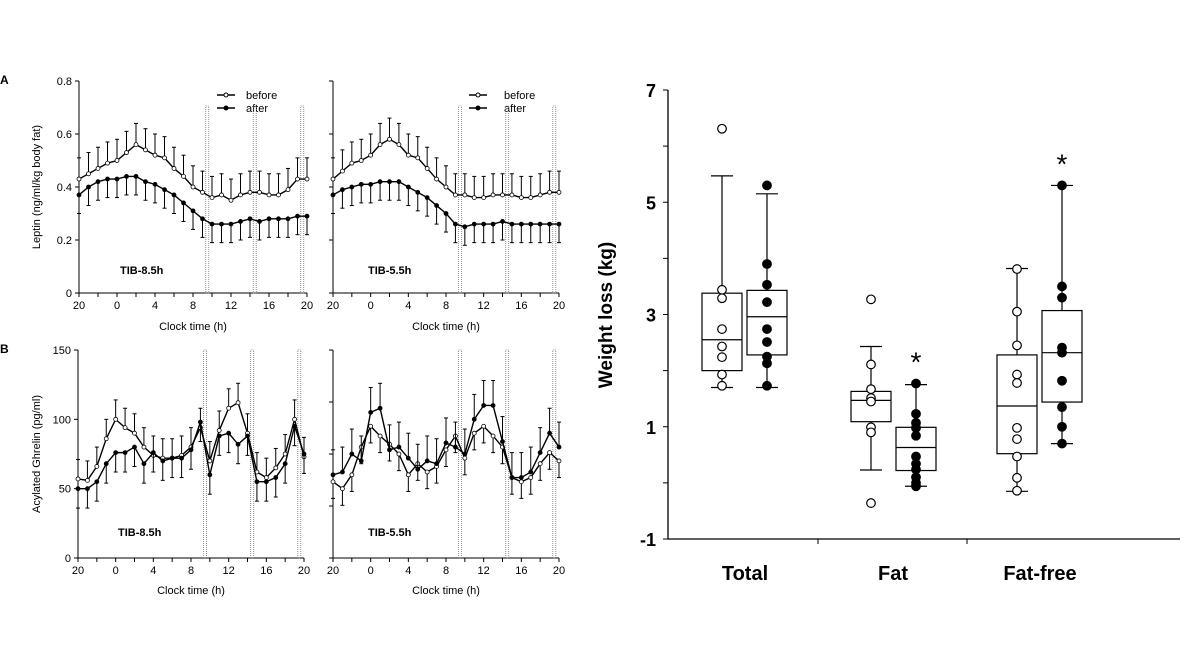  What do you see at coordinates (4, 80) in the screenshot?
I see `panel-label-a: A` at bounding box center [4, 80].